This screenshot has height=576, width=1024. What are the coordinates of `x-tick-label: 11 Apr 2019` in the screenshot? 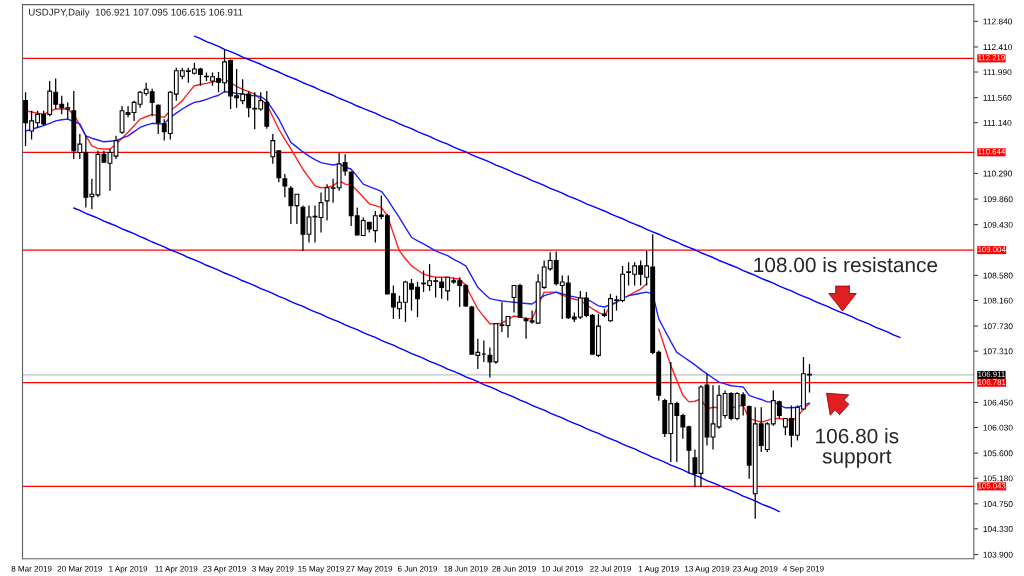 It's located at (176, 569).